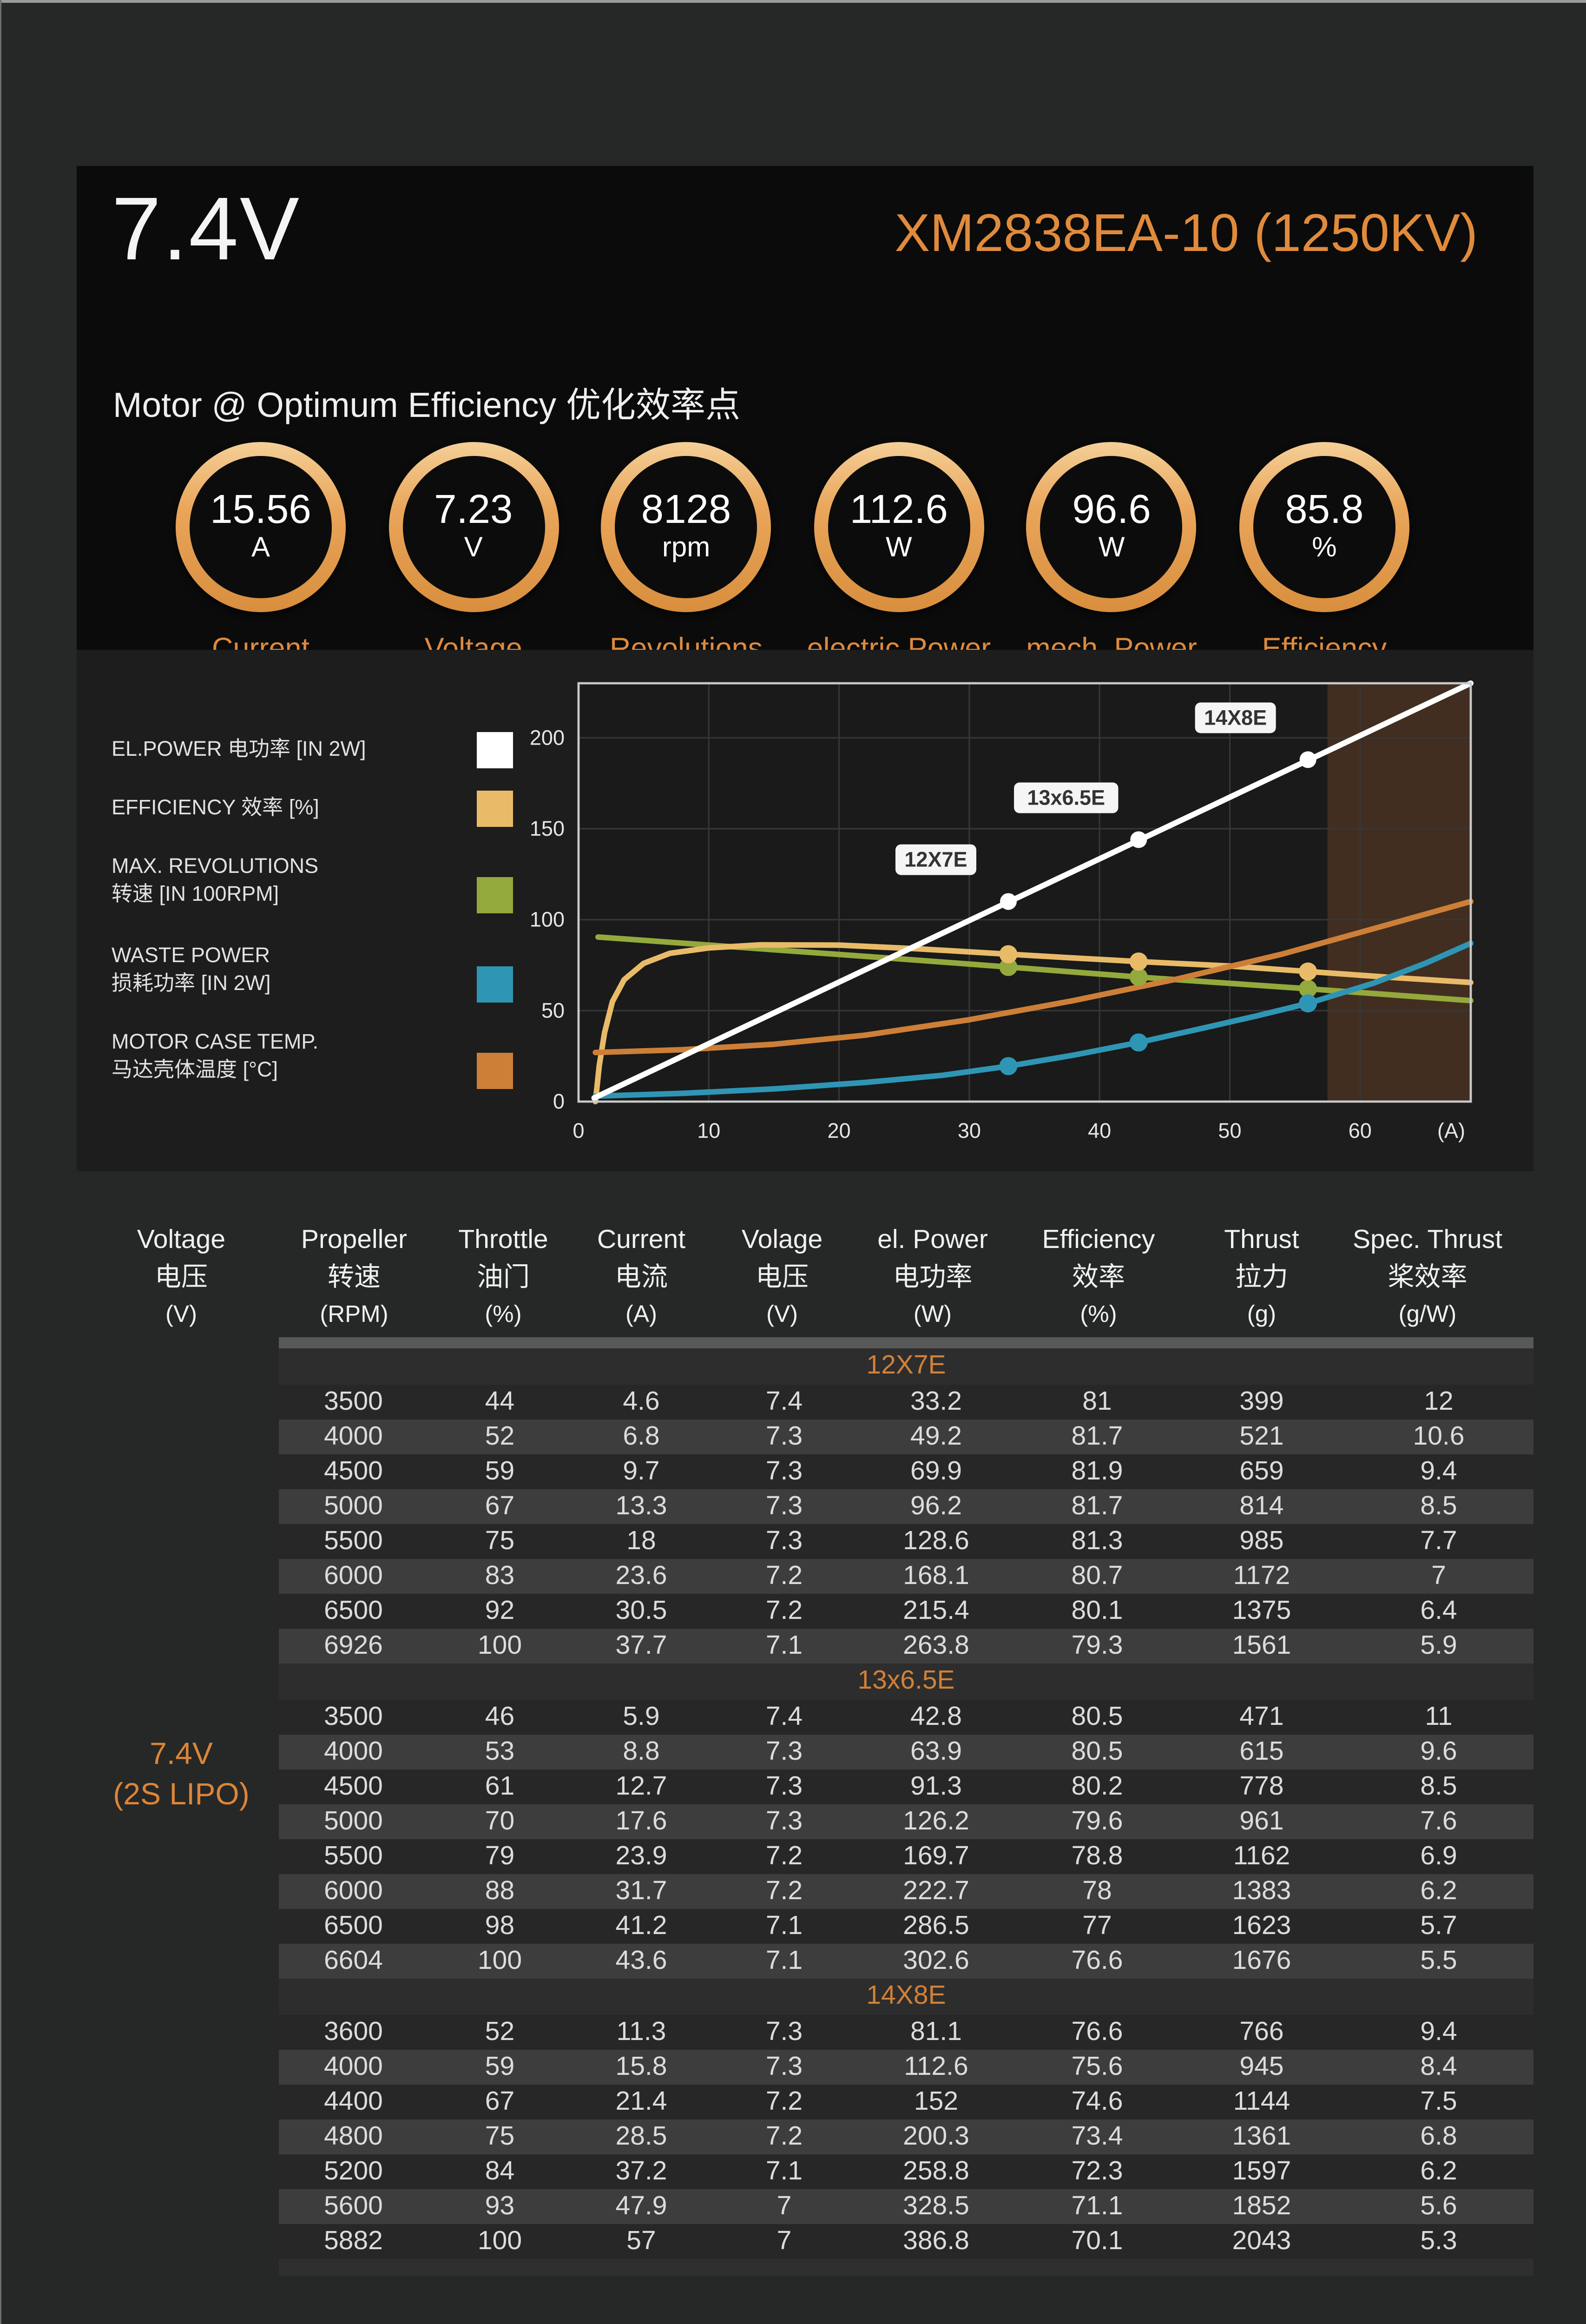 This screenshot has height=2324, width=1586. Describe the element at coordinates (1261, 2171) in the screenshot. I see `table-cell: 1597` at that location.